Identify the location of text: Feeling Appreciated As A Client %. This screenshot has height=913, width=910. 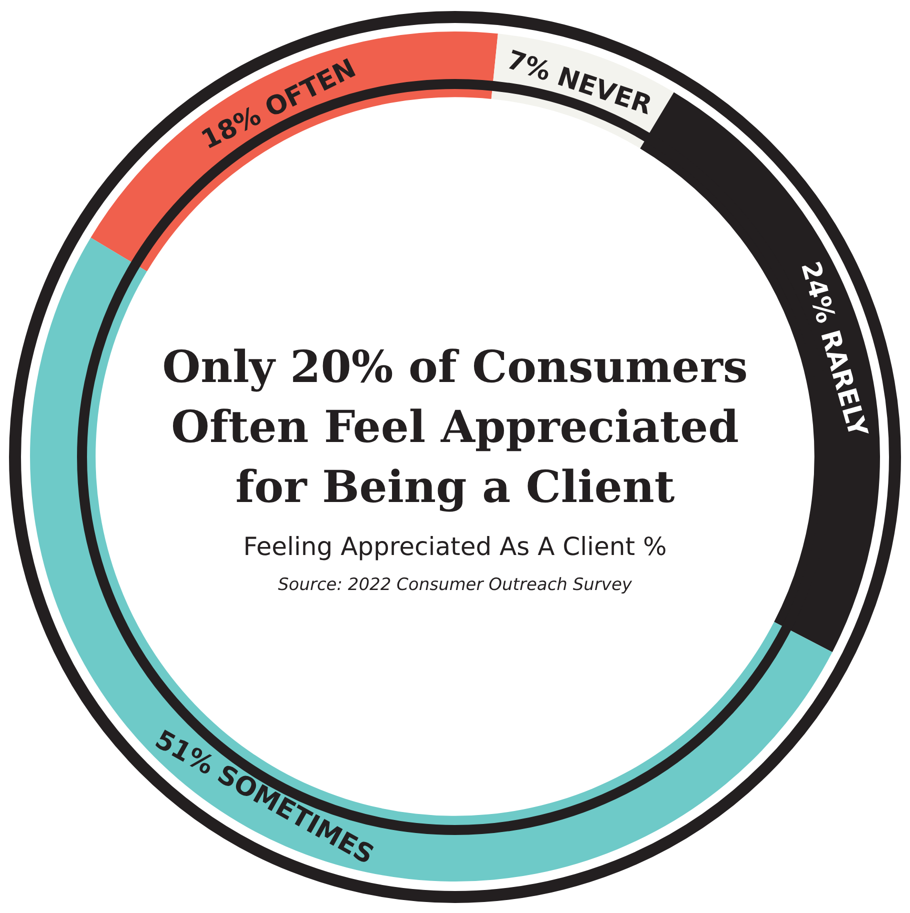
(455, 546).